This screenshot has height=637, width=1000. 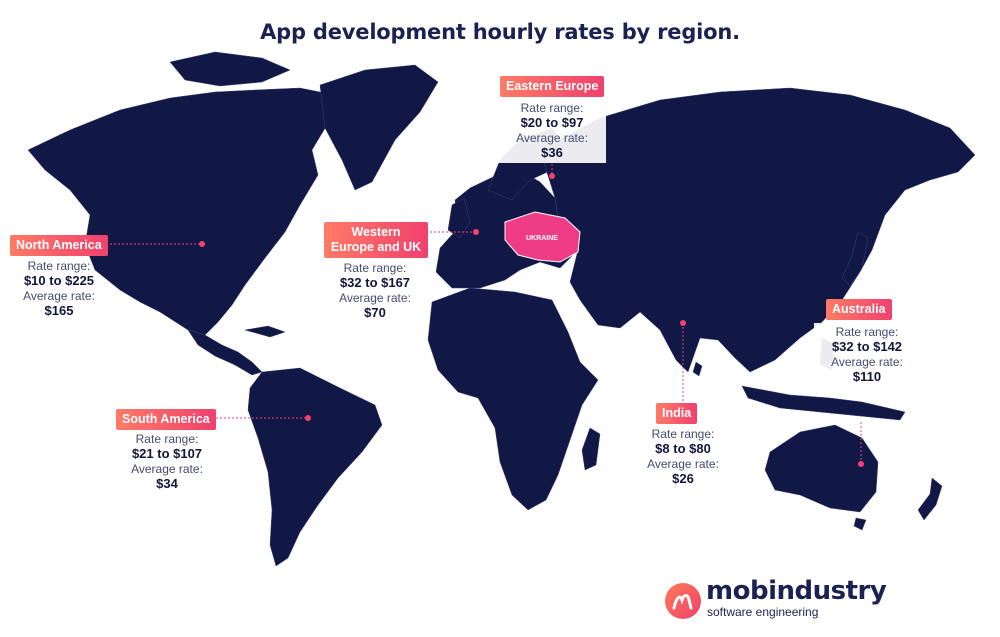 What do you see at coordinates (930, 499) in the screenshot?
I see `new-zealand-landmass` at bounding box center [930, 499].